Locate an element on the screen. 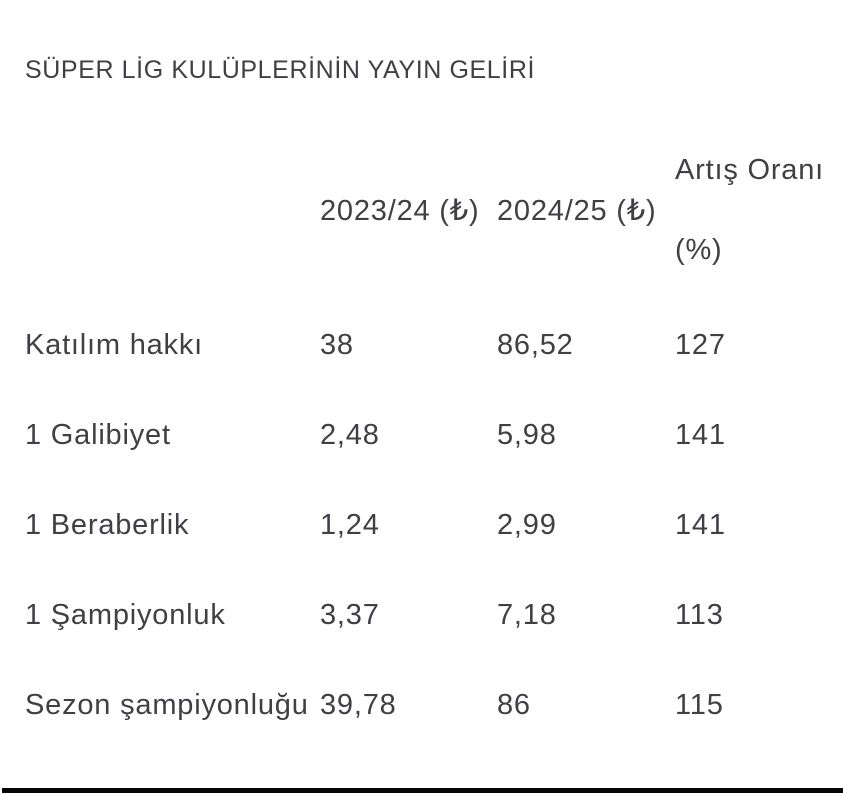 The width and height of the screenshot is (850, 793). cell-2023-24: 1,24 is located at coordinates (350, 524).